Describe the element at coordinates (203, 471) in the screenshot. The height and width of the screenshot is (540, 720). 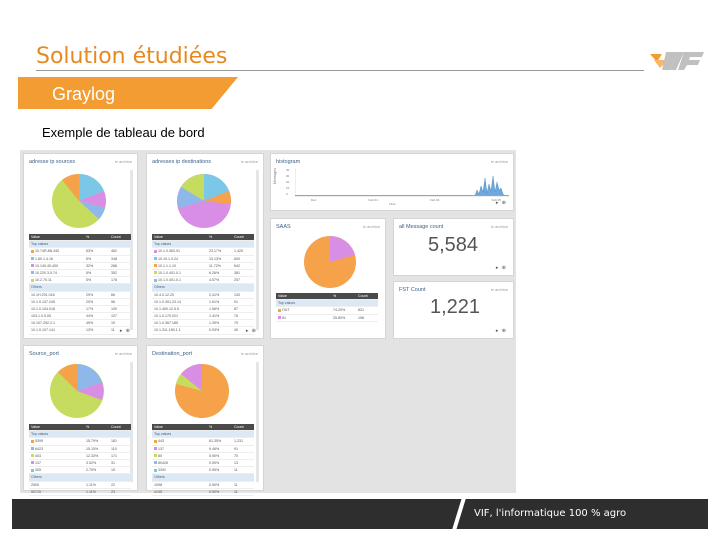
I see `table-row: 3392 0.55% 11` at that location.